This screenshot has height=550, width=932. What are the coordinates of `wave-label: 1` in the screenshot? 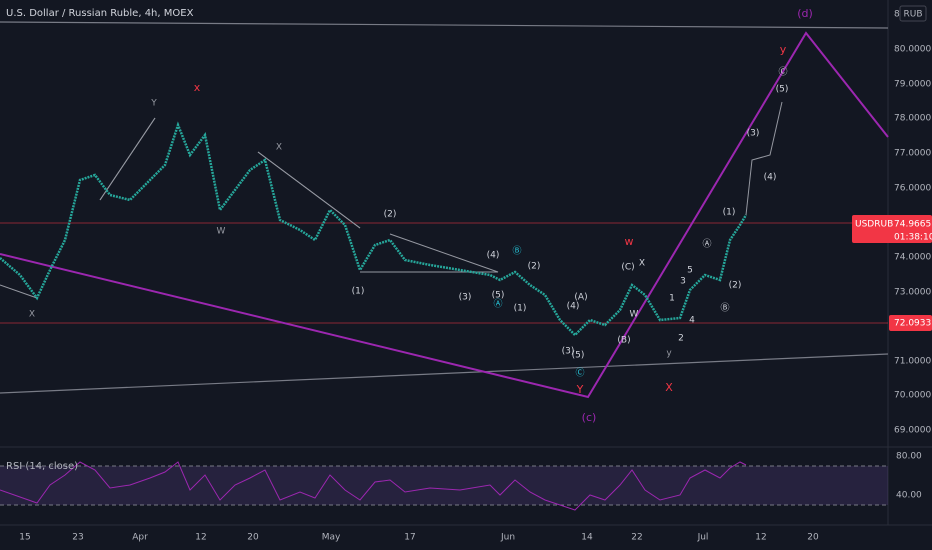 It's located at (672, 299).